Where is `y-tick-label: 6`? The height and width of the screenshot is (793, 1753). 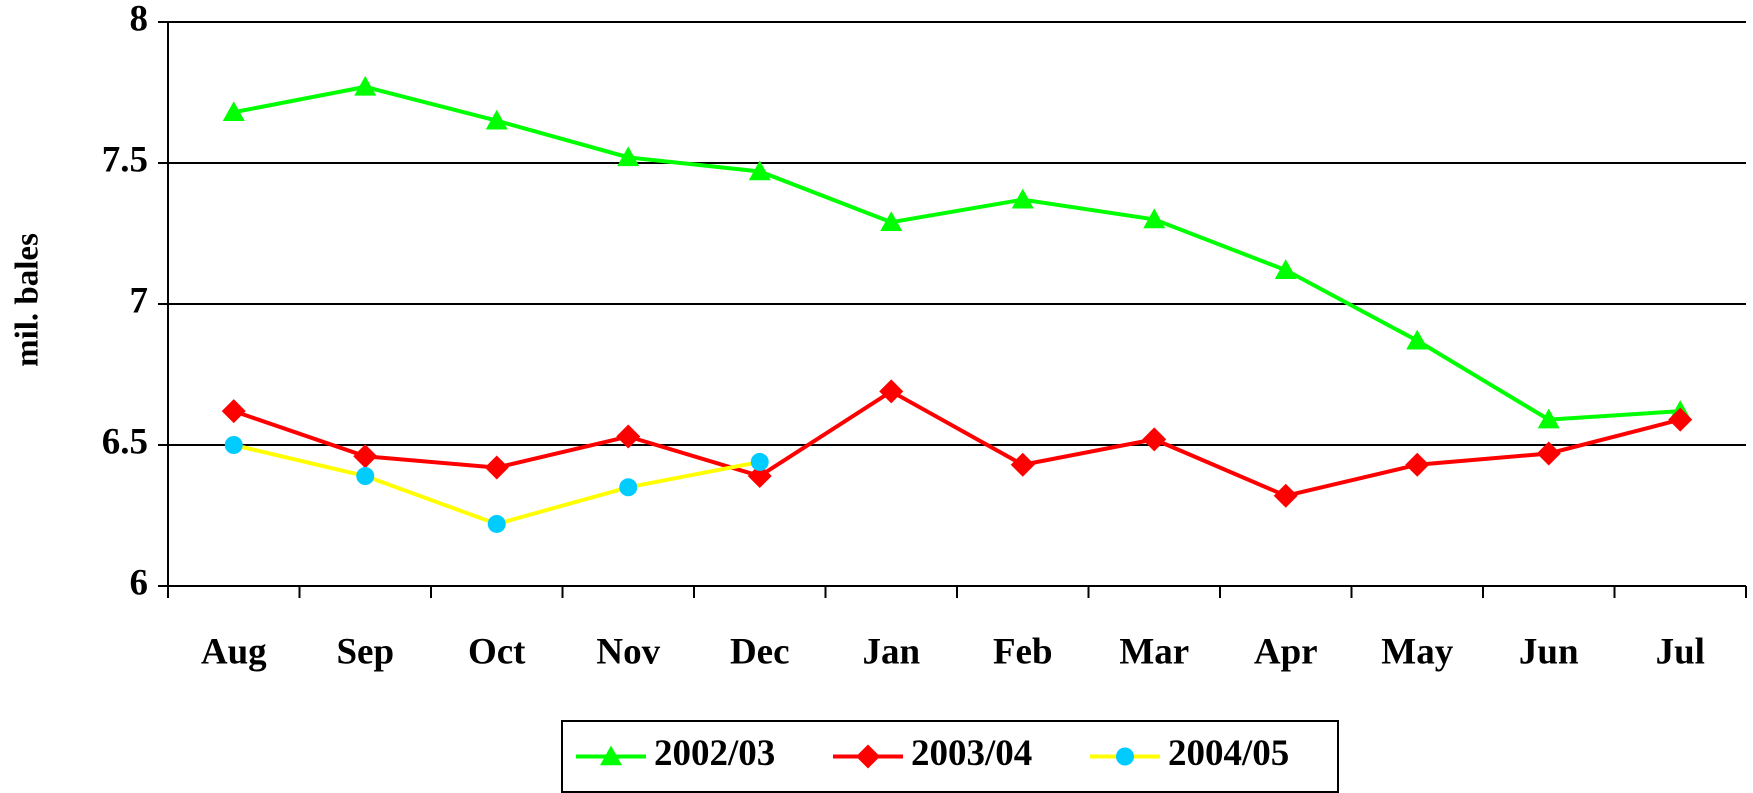
y-tick-label: 6 is located at coordinates (139, 582).